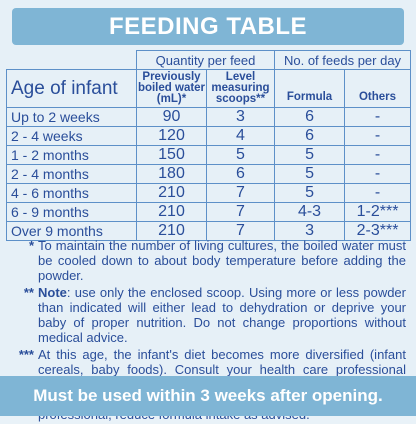  I want to click on water-cell: 90, so click(171, 117).